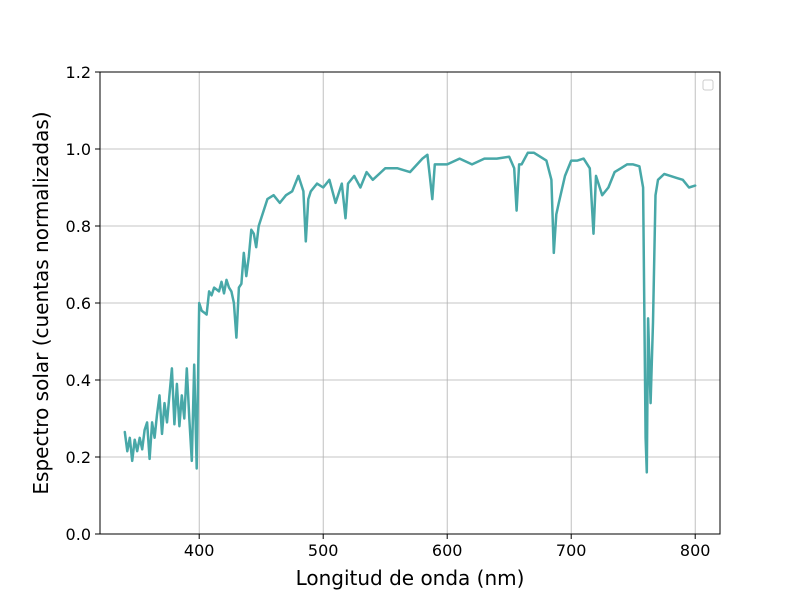  I want to click on y-tick-label: 0.8, so click(78, 226).